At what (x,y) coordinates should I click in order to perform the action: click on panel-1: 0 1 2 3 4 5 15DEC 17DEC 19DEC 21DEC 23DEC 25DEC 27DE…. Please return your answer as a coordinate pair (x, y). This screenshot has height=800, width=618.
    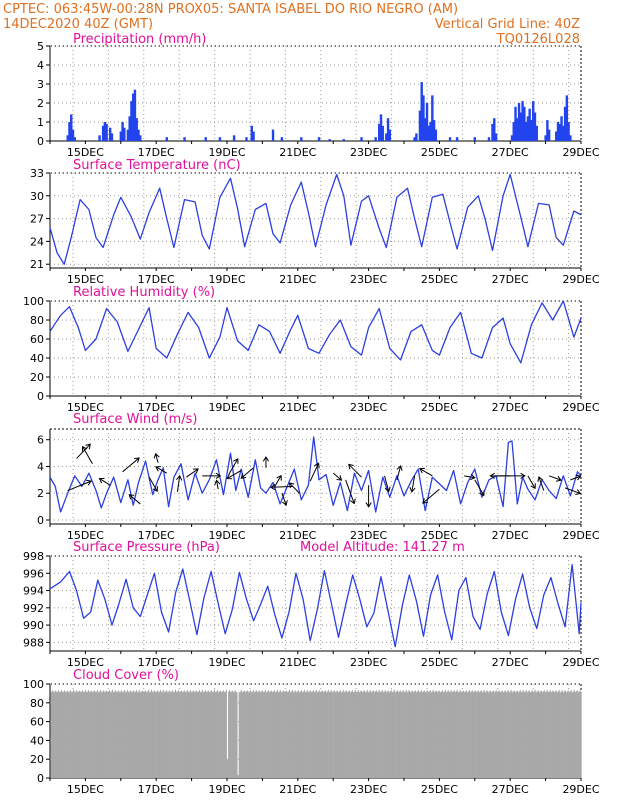
    Looking at the image, I should click on (318, 99).